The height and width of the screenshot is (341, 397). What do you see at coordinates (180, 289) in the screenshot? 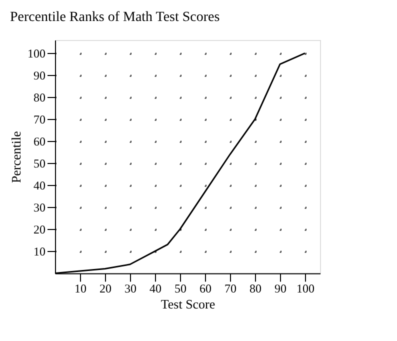
I see `x-tick-label: 50` at bounding box center [180, 289].